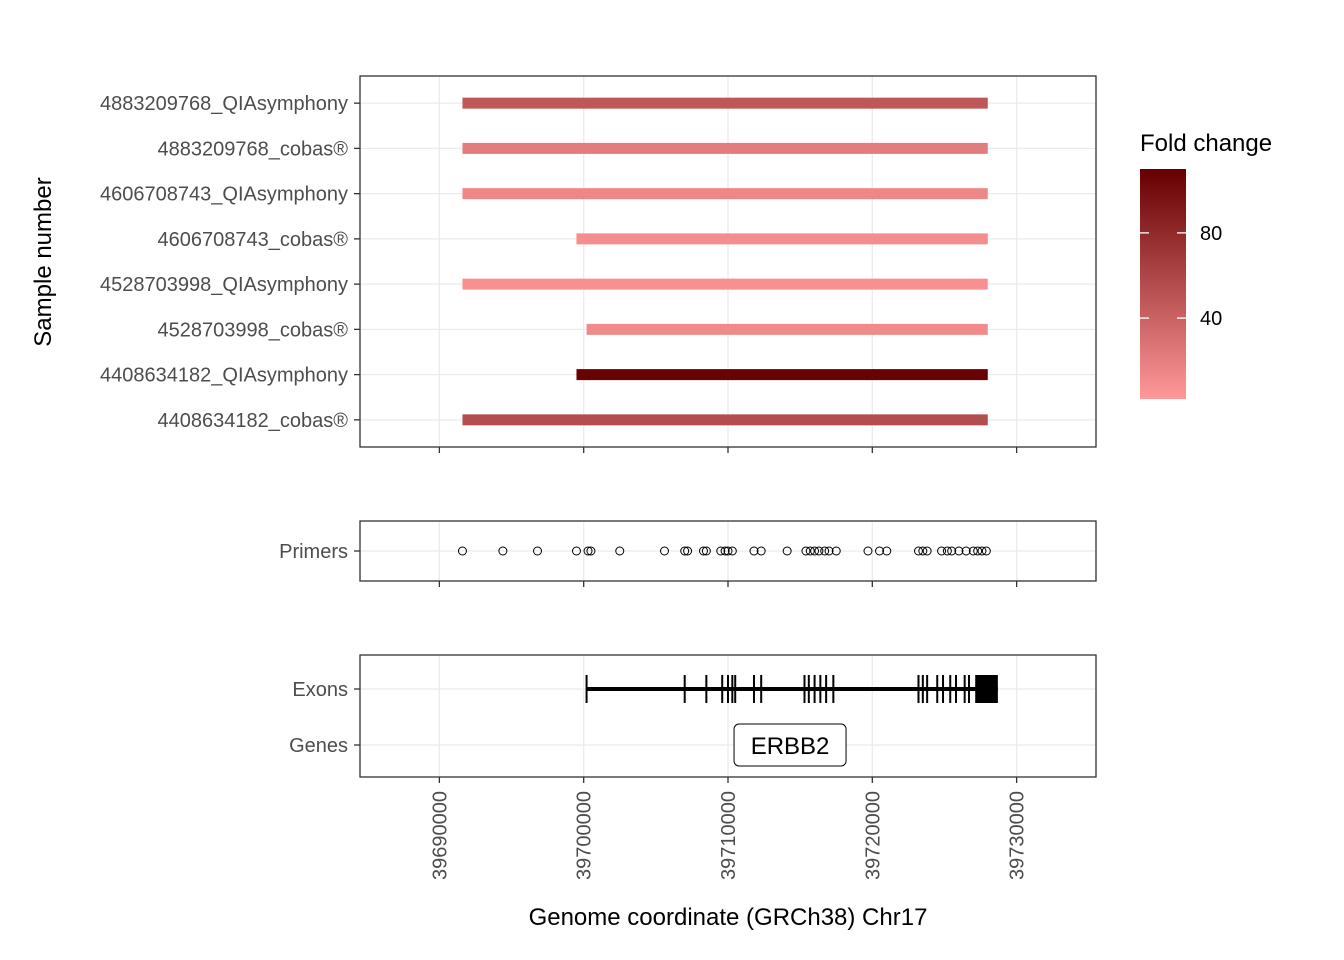  I want to click on x-tick-label: 39690000, so click(440, 835).